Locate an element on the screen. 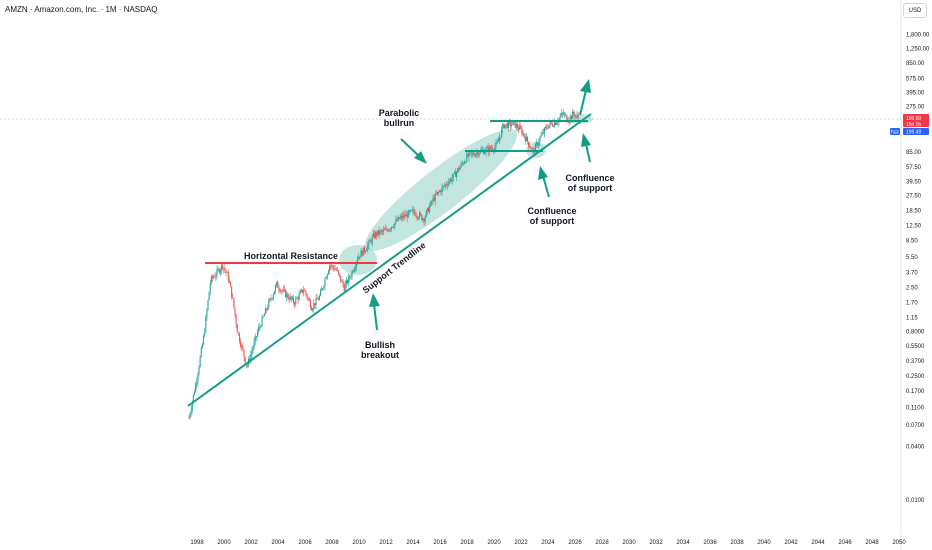 Image resolution: width=932 pixels, height=550 pixels. x-tick-label: 2012 is located at coordinates (386, 543).